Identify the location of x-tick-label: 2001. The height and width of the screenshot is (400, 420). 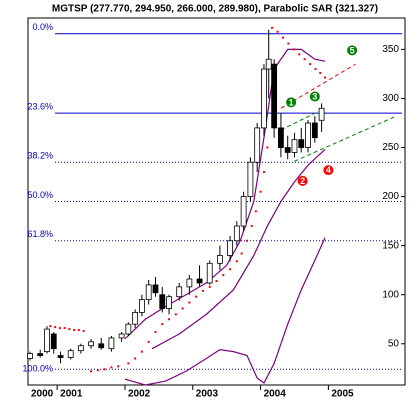
(71, 394).